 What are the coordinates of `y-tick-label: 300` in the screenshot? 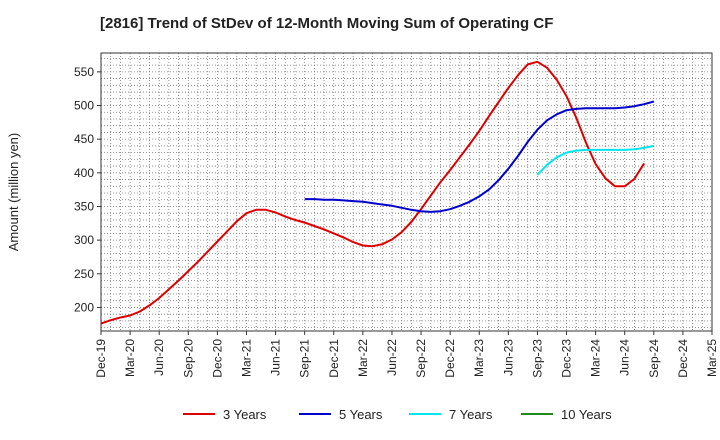 It's located at (84, 240).